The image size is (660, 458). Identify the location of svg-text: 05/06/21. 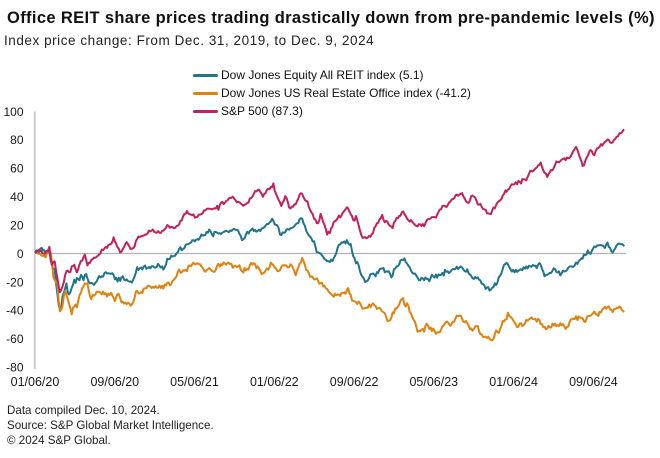
(194, 382).